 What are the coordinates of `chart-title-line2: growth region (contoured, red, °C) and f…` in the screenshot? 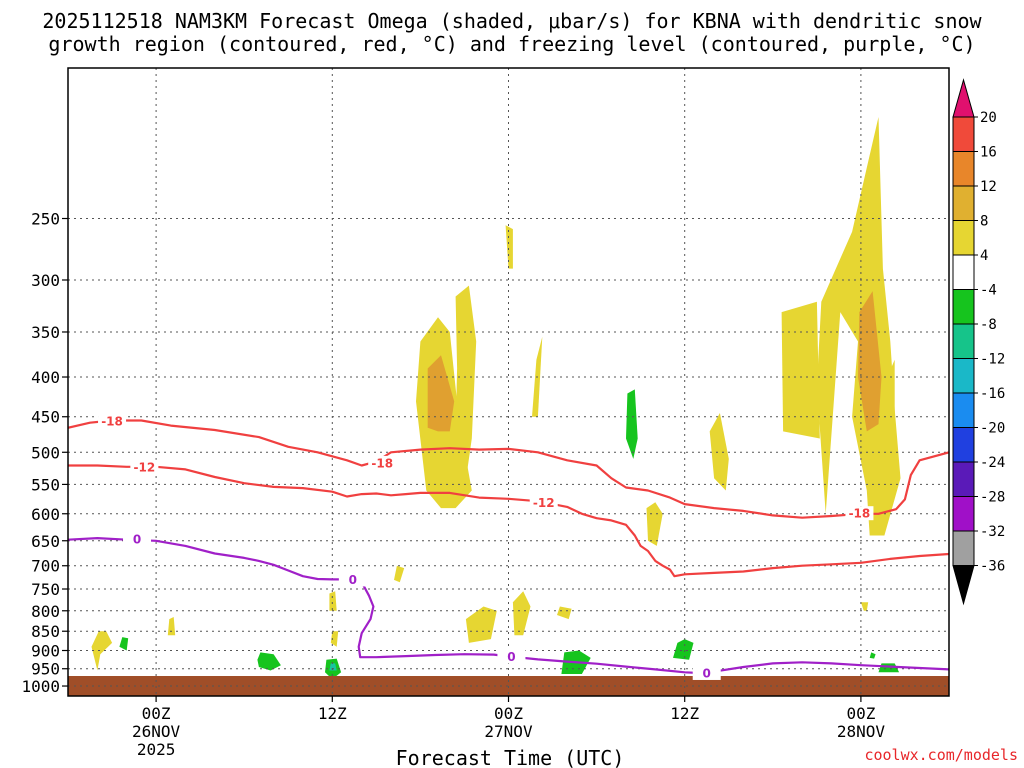 It's located at (511, 44).